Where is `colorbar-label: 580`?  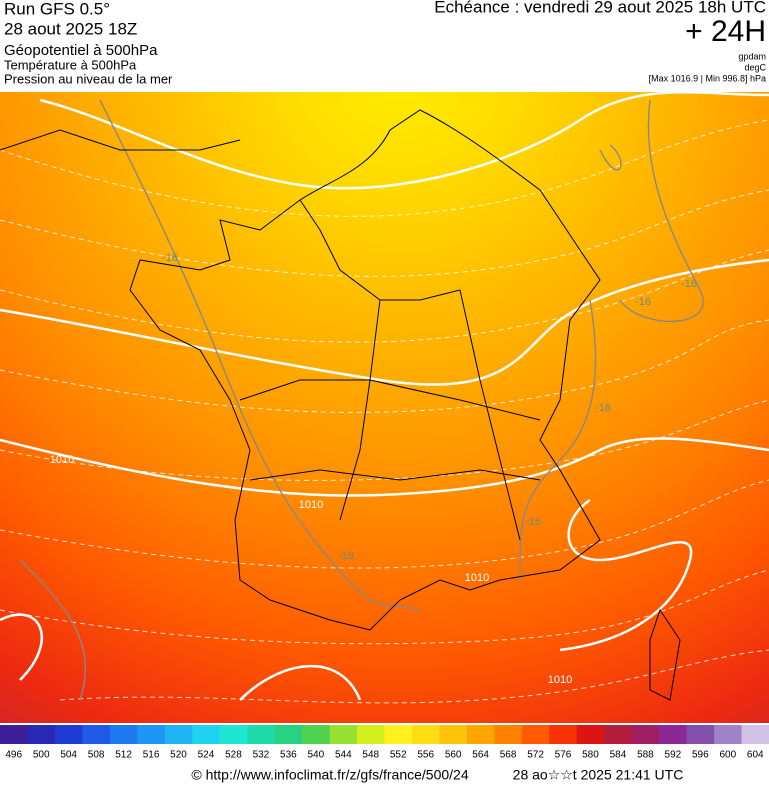 colorbar-label: 580 is located at coordinates (590, 755).